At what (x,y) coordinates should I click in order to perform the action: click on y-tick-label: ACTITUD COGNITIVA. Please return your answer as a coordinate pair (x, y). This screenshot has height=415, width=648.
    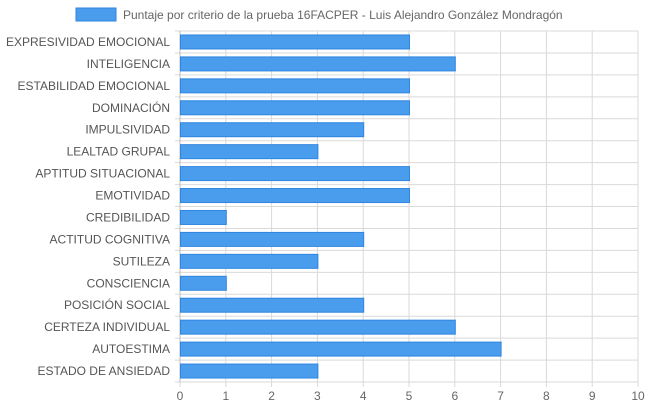
    Looking at the image, I should click on (110, 239).